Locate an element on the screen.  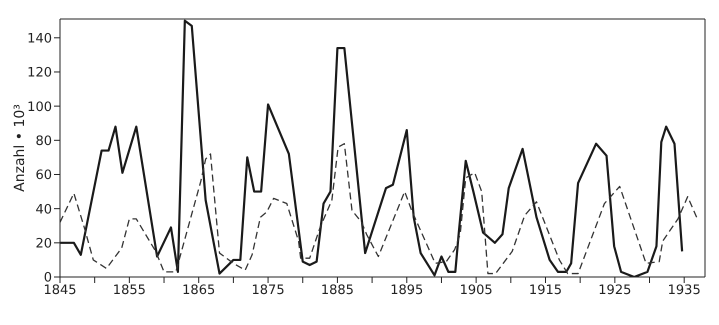
y-tick-label: 140 is located at coordinates (39, 38).